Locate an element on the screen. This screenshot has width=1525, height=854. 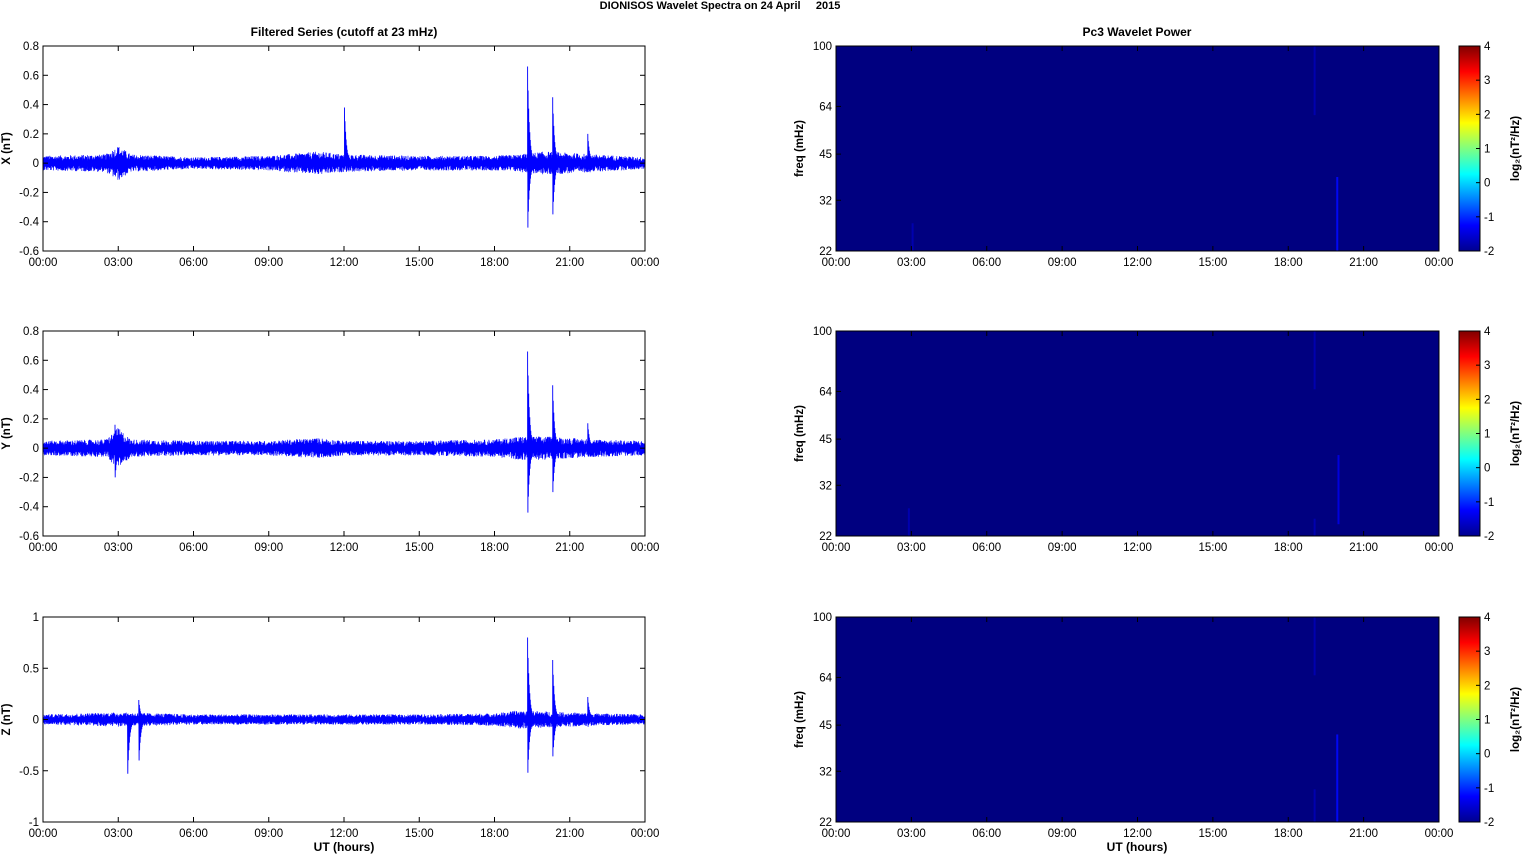
series-x-y-tick-label: 0.4 is located at coordinates (31, 106).